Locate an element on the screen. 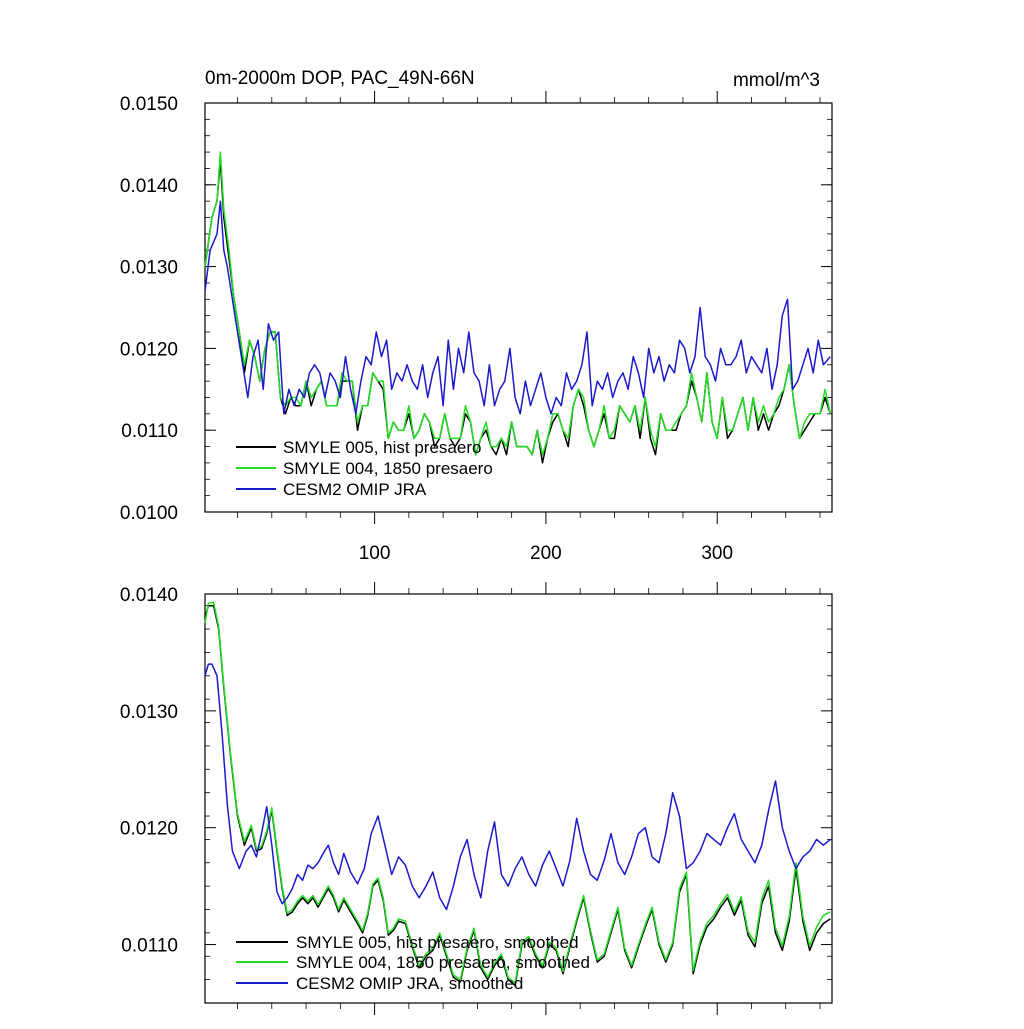 This screenshot has height=1029, width=1024. bottom-legend-label-0: SMYLE 005, hist presaero, smoothed is located at coordinates (437, 942).